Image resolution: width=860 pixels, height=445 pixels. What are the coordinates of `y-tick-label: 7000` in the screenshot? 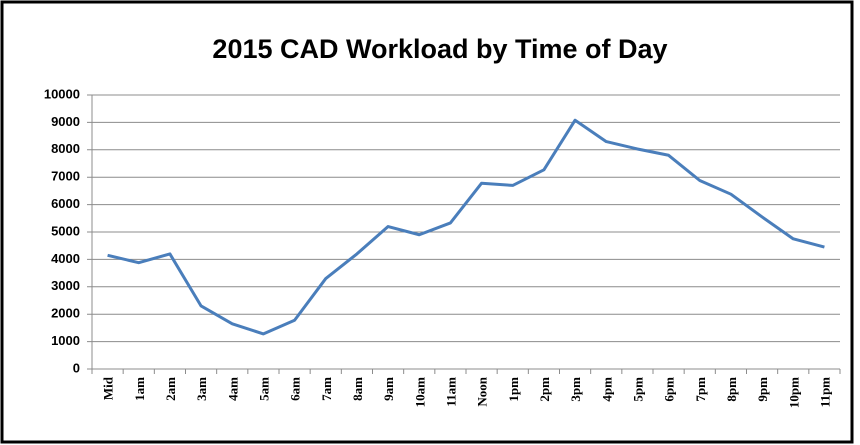 It's located at (65, 176).